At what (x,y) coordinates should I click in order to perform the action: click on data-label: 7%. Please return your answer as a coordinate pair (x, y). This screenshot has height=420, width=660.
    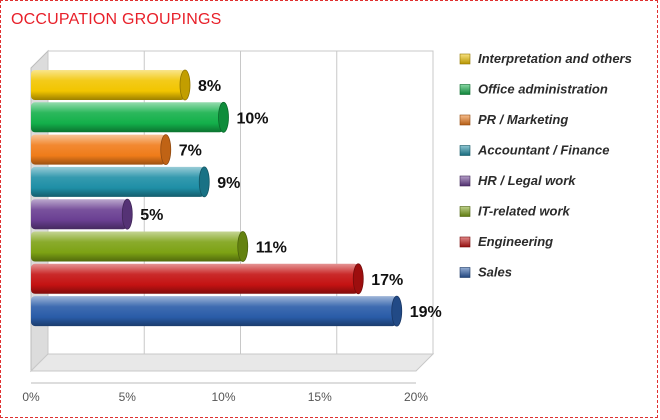
    Looking at the image, I should click on (190, 151).